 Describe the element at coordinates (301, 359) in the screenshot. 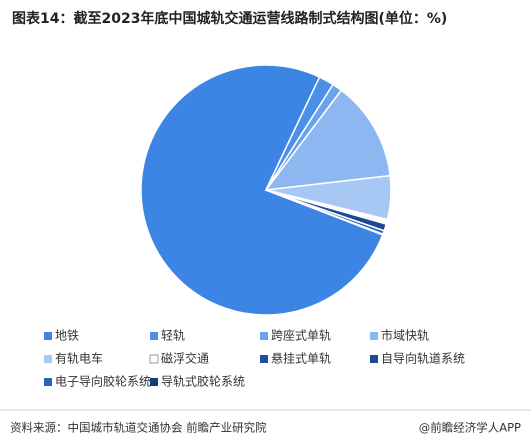

I see `legend-label: 悬挂式单轨` at that location.